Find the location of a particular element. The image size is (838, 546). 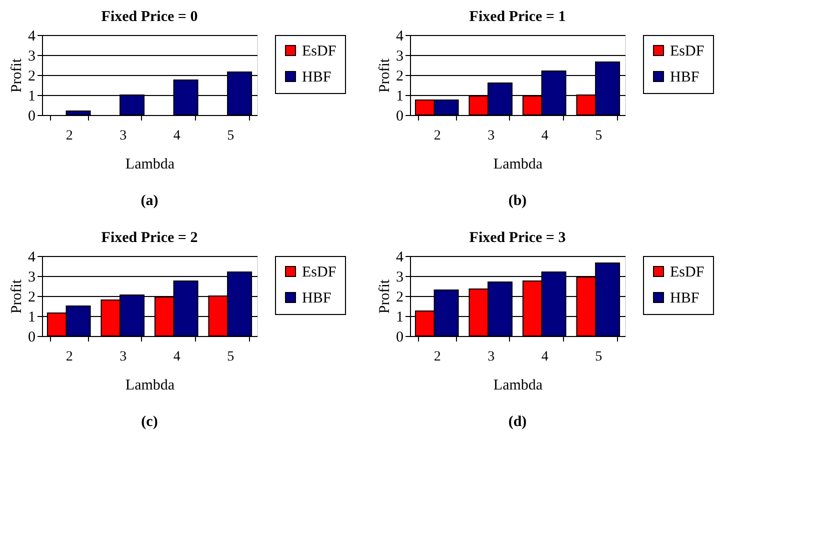

chart-title: Fixed Price = 0 is located at coordinates (149, 17).